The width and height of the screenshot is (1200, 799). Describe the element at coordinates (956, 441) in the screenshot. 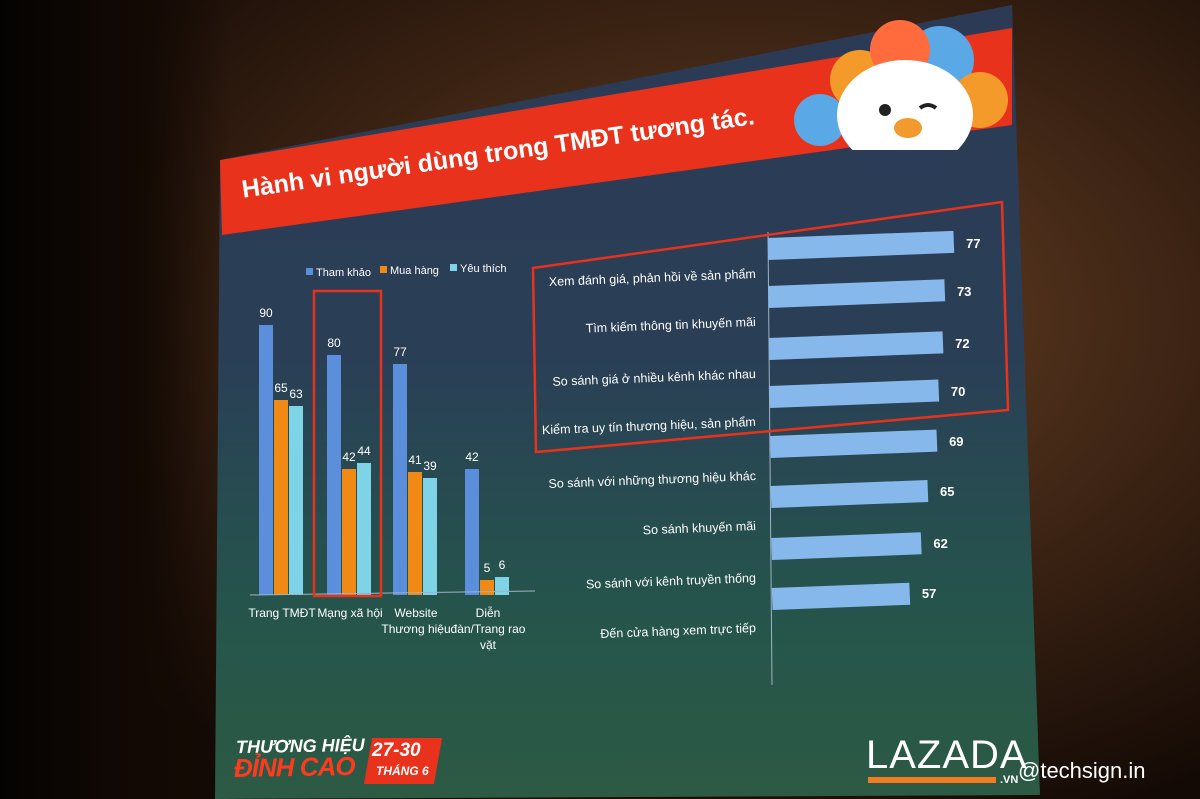

I see `hbar-value-label: 69` at that location.